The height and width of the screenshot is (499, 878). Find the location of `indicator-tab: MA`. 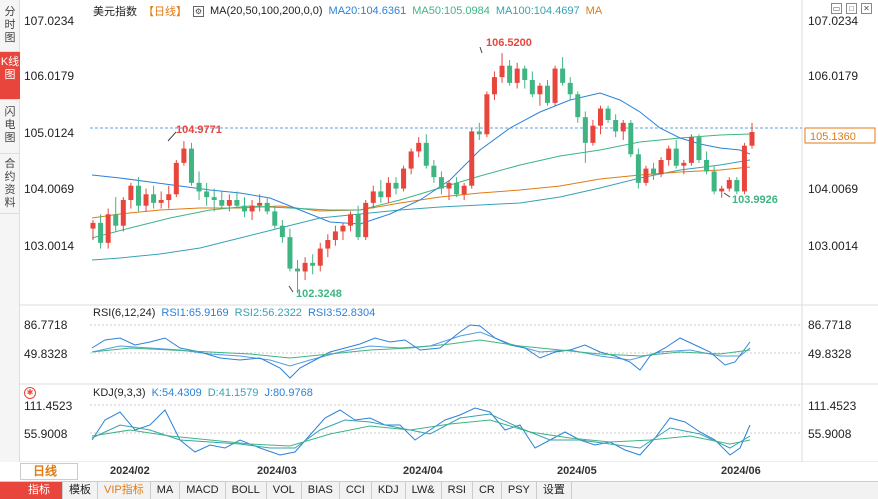

indicator-tab: MA is located at coordinates (166, 490).